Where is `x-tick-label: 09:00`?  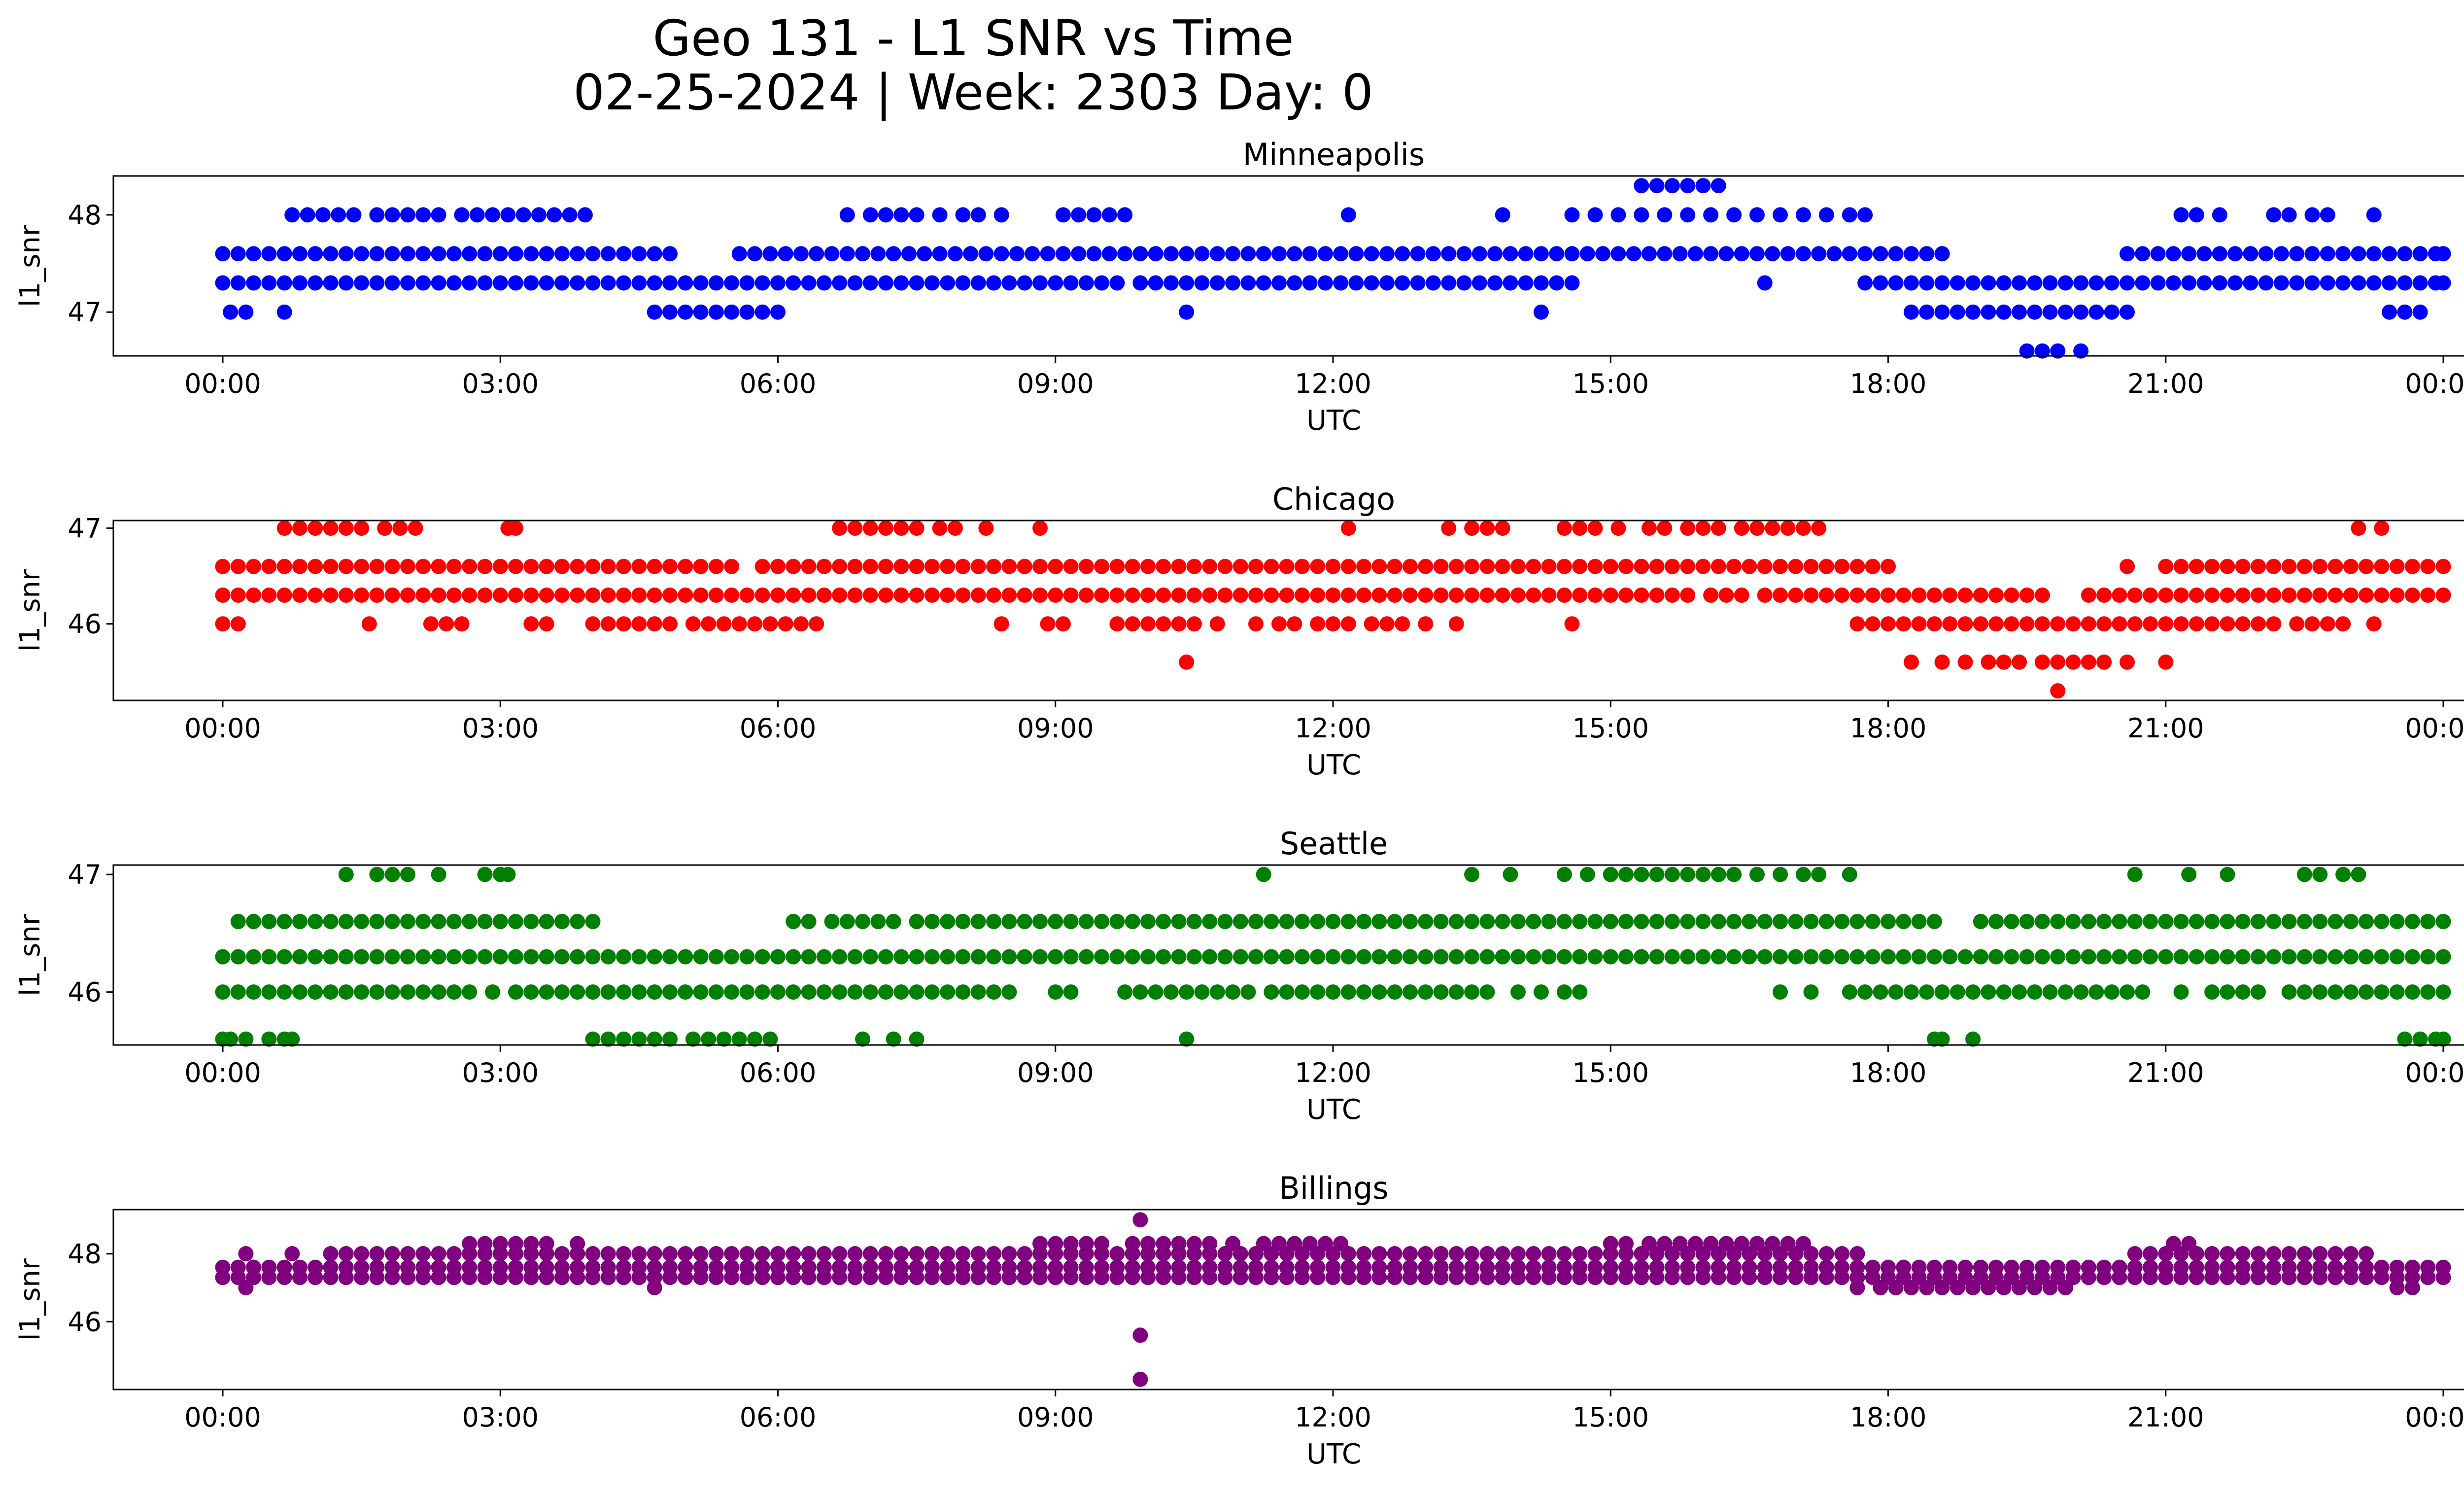
x-tick-label: 09:00 is located at coordinates (1055, 728).